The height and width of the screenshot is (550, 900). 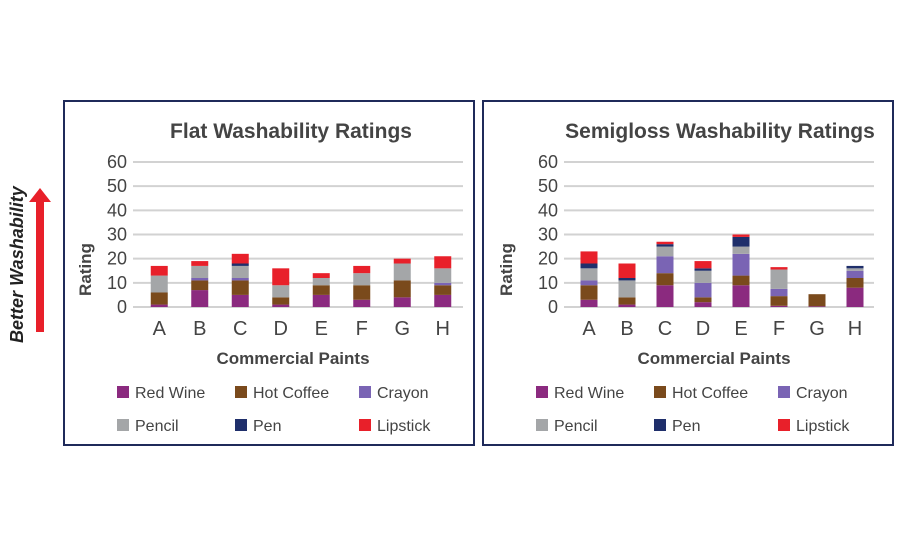 I want to click on legend-label-red-wine: Red Wine, so click(x=589, y=393).